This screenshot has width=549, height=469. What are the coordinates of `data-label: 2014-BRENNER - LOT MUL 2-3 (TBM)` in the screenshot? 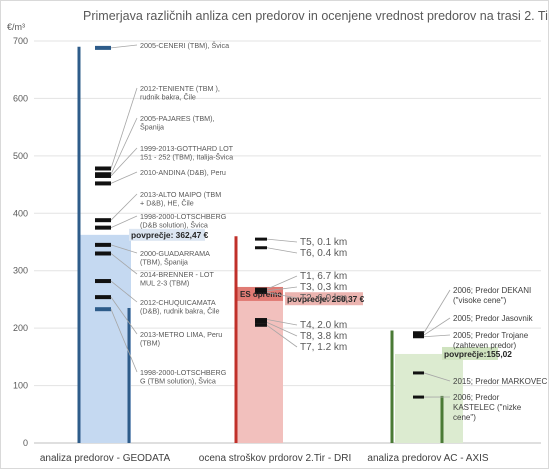 It's located at (177, 279).